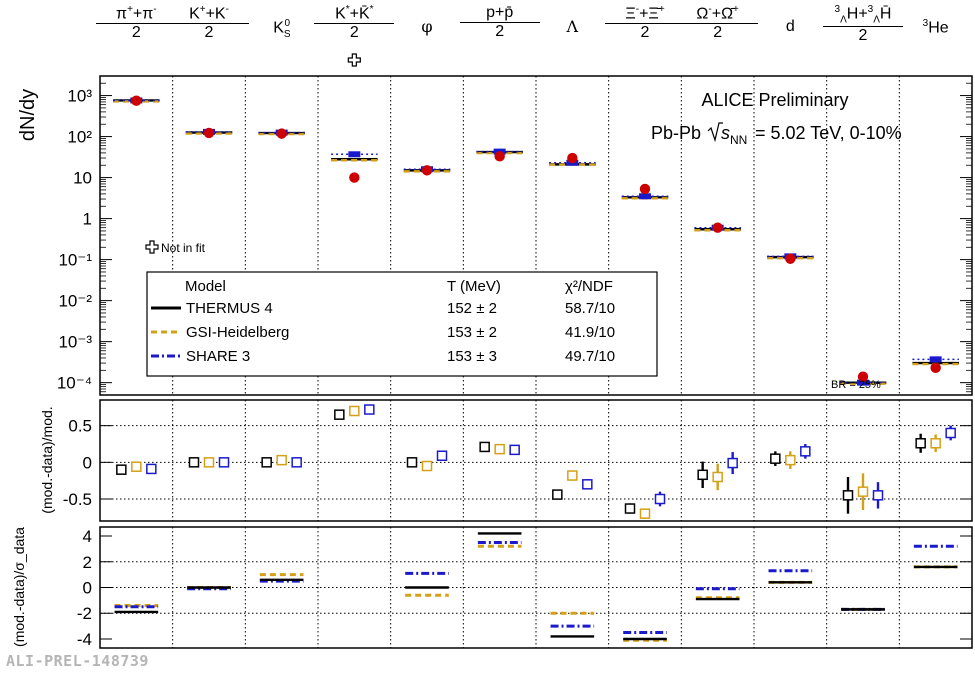 Image resolution: width=975 pixels, height=675 pixels. I want to click on legend-temperature: 153 ± 2, so click(472, 332).